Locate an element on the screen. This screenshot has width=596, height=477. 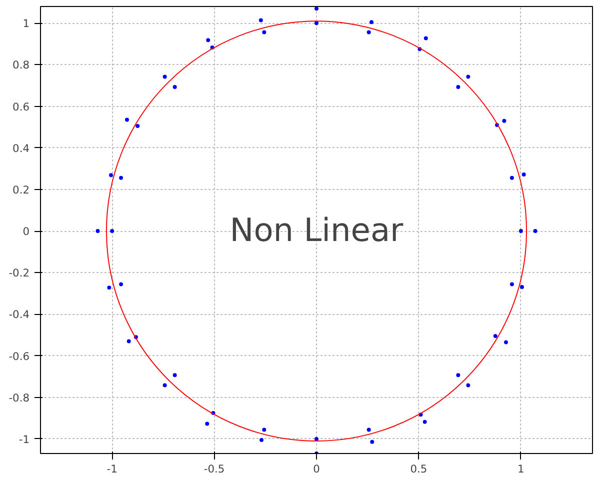
x-tick-label: -0.5 is located at coordinates (214, 469).